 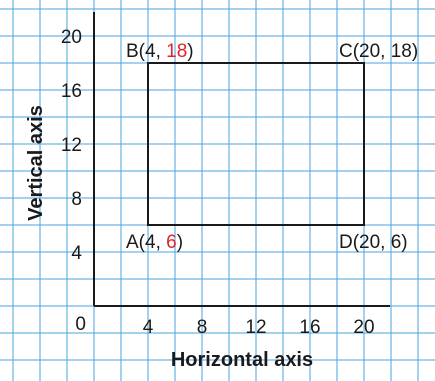 What do you see at coordinates (71, 145) in the screenshot?
I see `y-tick-label: 12` at bounding box center [71, 145].